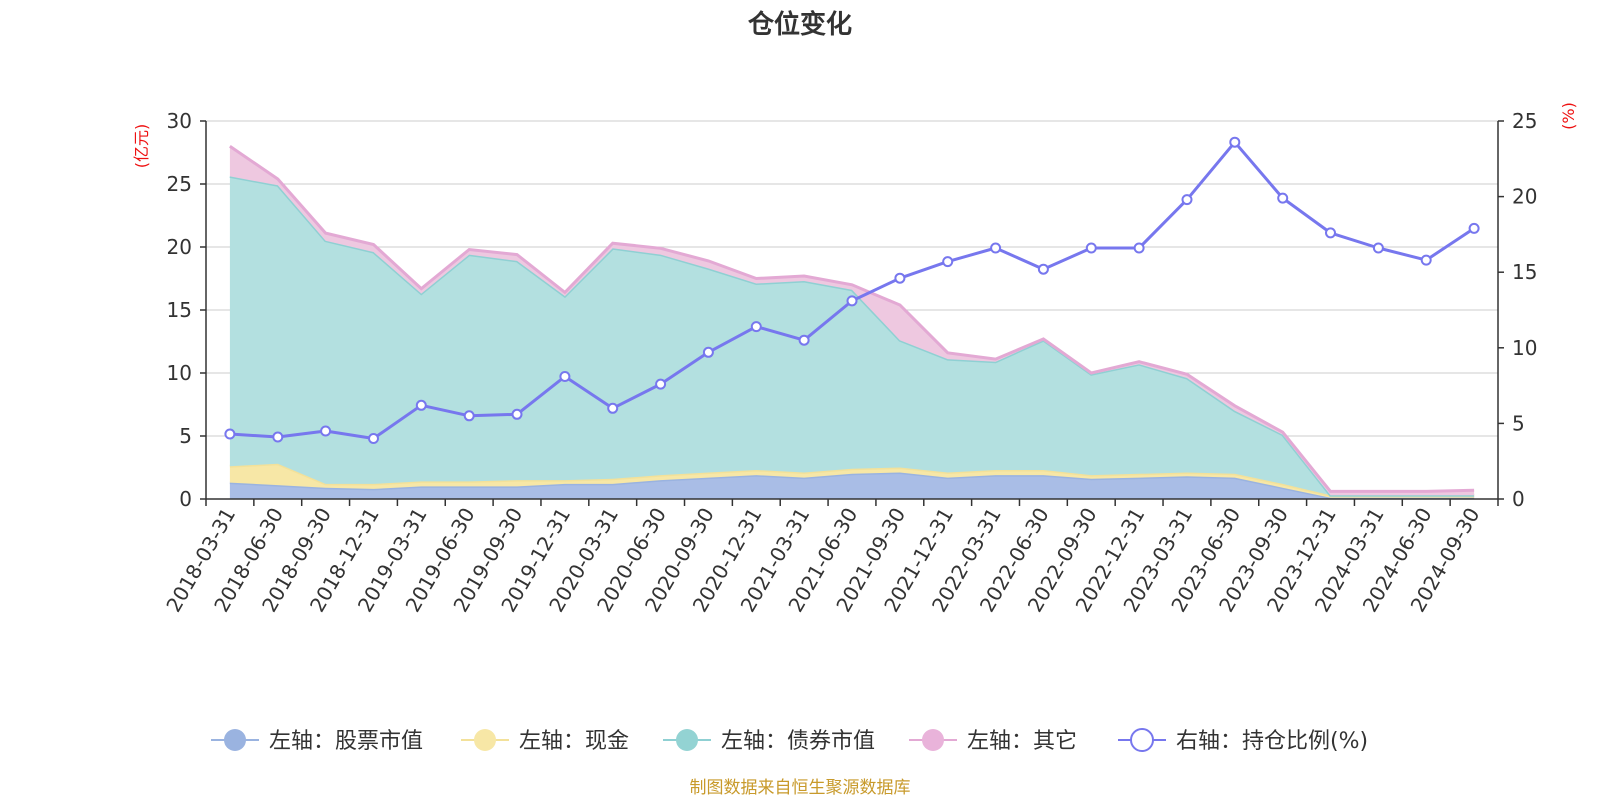 The height and width of the screenshot is (800, 1600). I want to click on right-tick-label: 10, so click(1524, 348).